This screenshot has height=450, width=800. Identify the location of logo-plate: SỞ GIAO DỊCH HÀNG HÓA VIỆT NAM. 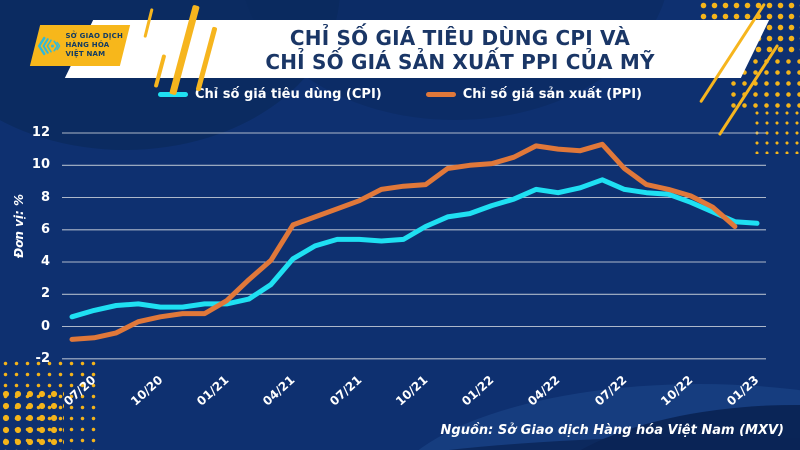
(80, 45).